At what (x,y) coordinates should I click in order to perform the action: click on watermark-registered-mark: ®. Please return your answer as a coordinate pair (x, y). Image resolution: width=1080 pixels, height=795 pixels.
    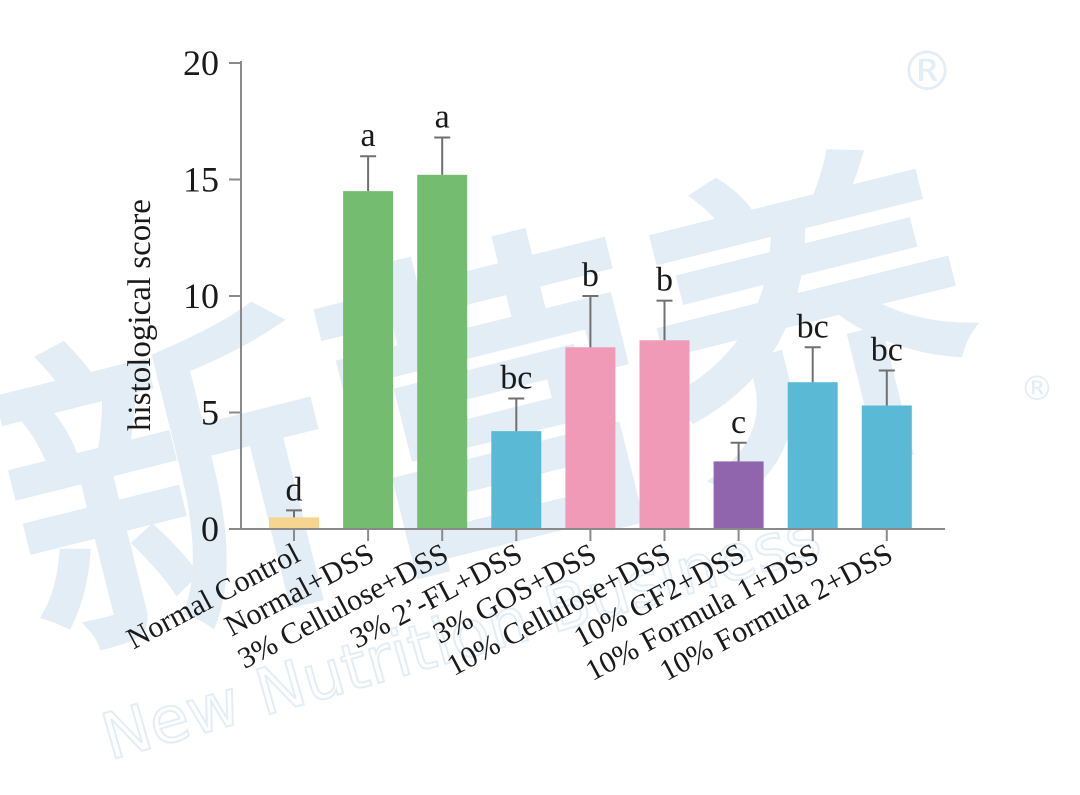
    Looking at the image, I should click on (927, 71).